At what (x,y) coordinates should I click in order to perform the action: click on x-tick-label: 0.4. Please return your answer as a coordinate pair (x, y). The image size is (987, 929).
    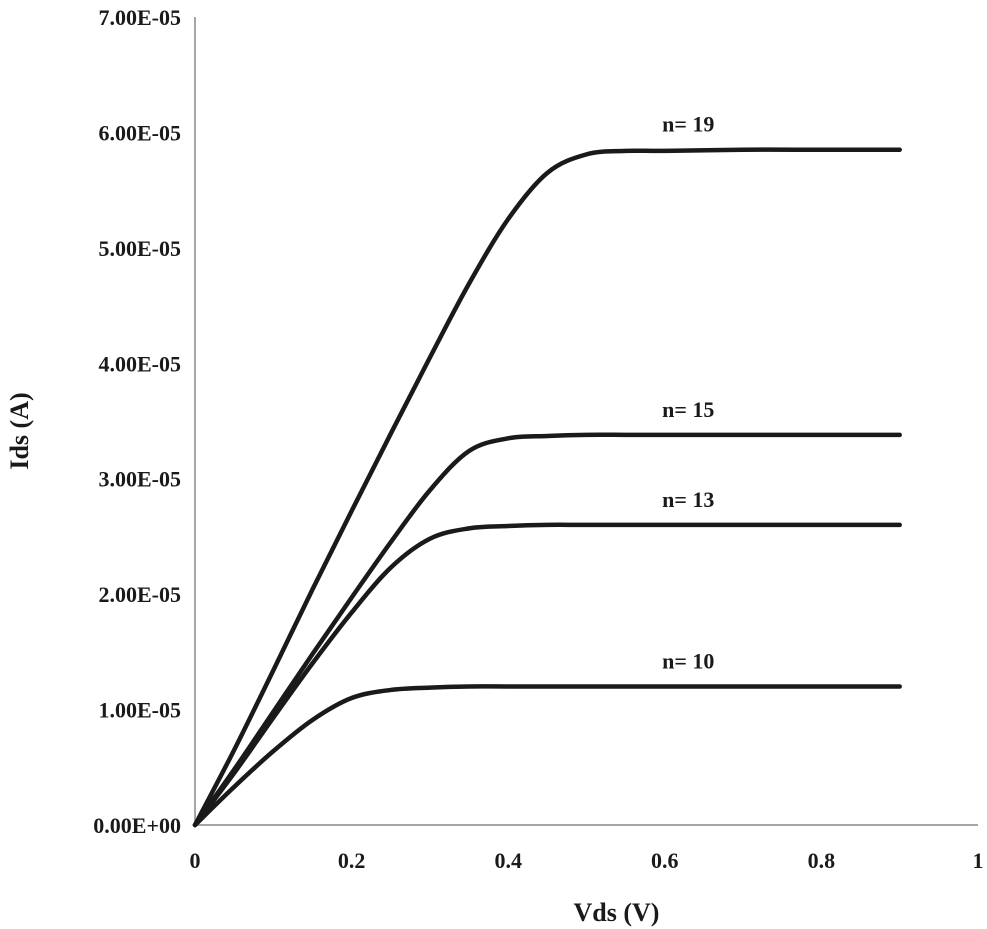
    Looking at the image, I should click on (508, 860).